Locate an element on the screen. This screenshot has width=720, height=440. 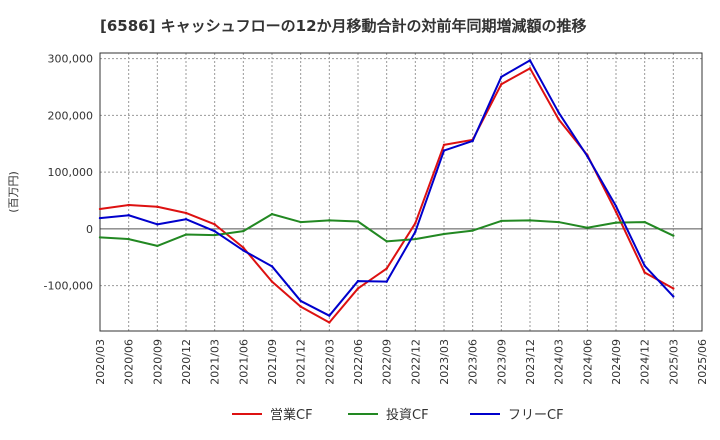
x-tick-label: 2021/06 is located at coordinates (243, 362).